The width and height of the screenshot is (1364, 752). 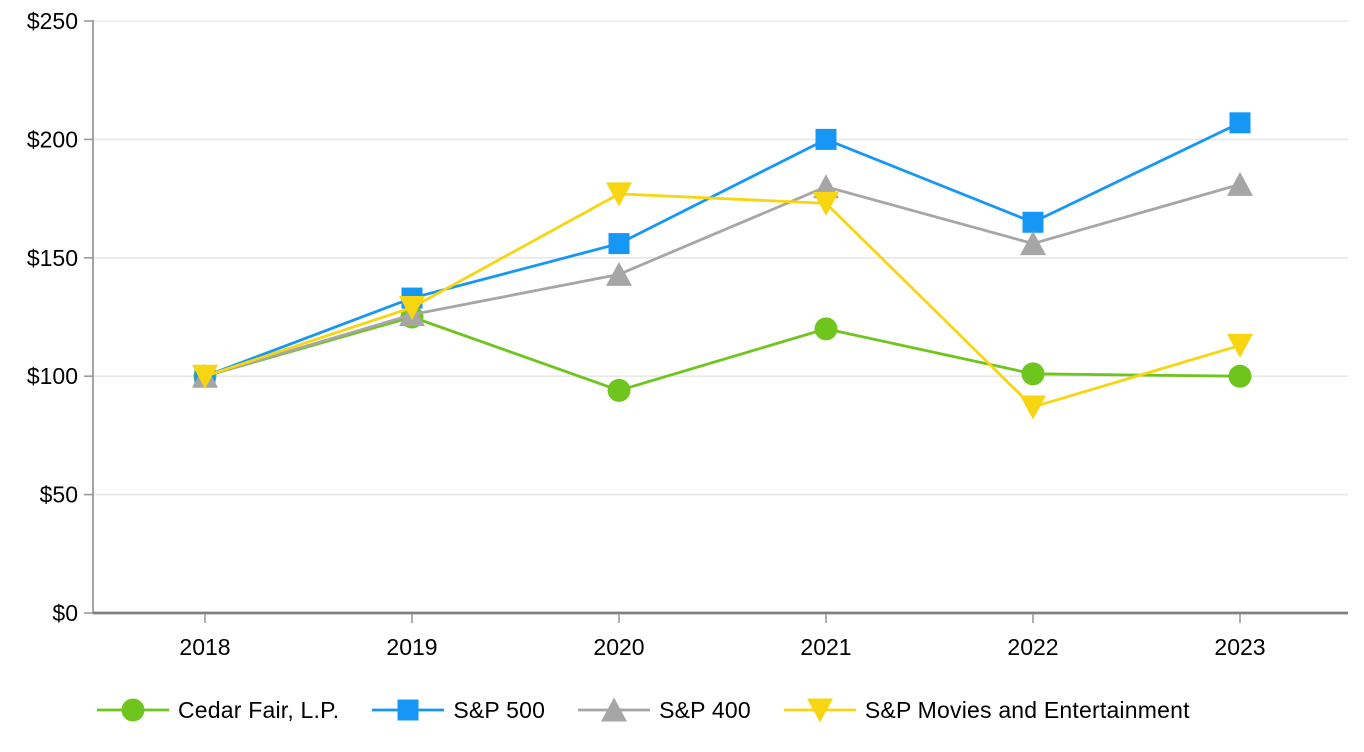 I want to click on triangle-down-marker, so click(x=819, y=710).